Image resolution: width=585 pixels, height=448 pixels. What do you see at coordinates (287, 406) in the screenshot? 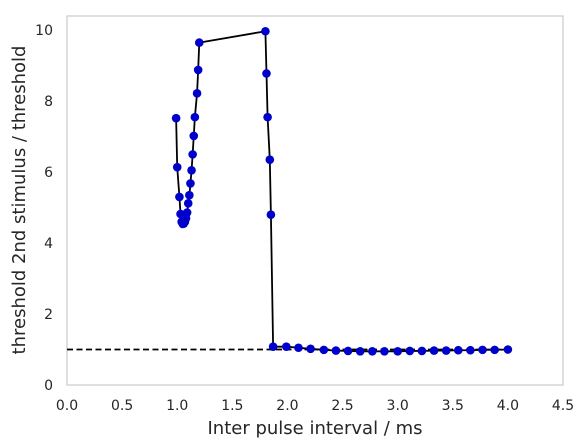
I see `x-tick-label: 2.0` at bounding box center [287, 406].